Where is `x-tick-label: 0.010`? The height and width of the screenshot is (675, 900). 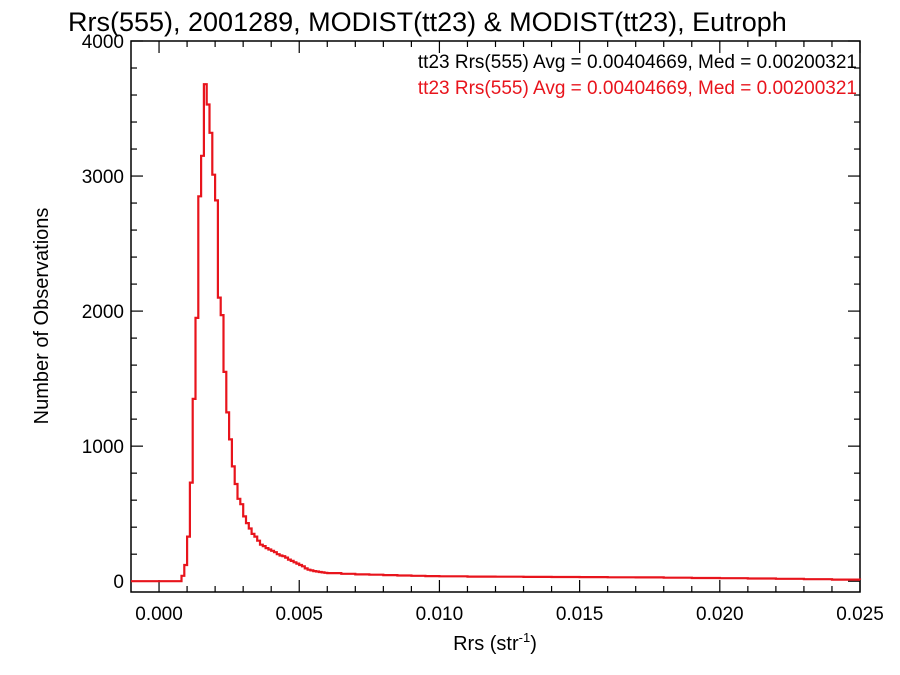 x-tick-label: 0.010 is located at coordinates (440, 614).